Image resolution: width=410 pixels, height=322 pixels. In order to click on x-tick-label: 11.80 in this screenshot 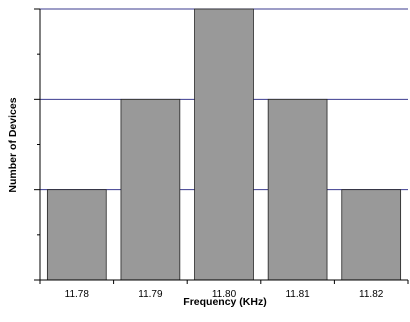, I will do `click(224, 294)`.